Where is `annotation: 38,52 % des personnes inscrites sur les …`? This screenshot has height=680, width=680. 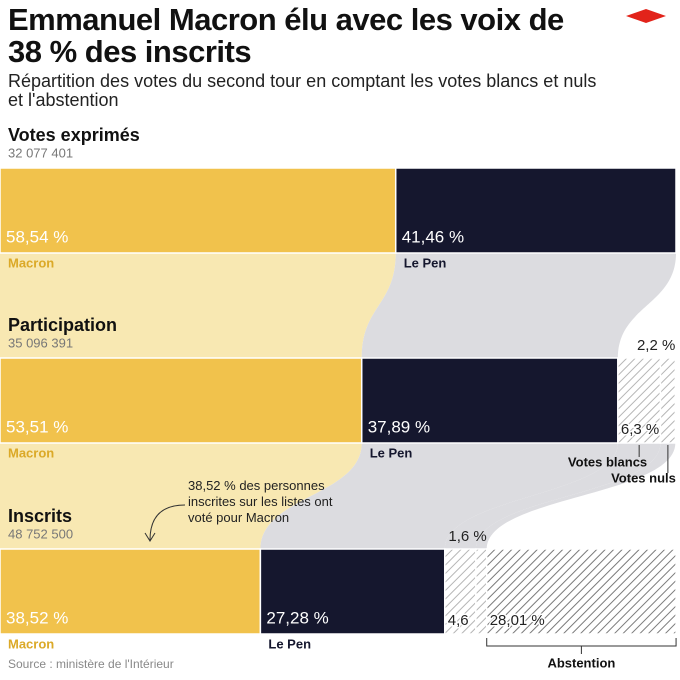 annotation: 38,52 % des personnes inscrites sur les … is located at coordinates (260, 501).